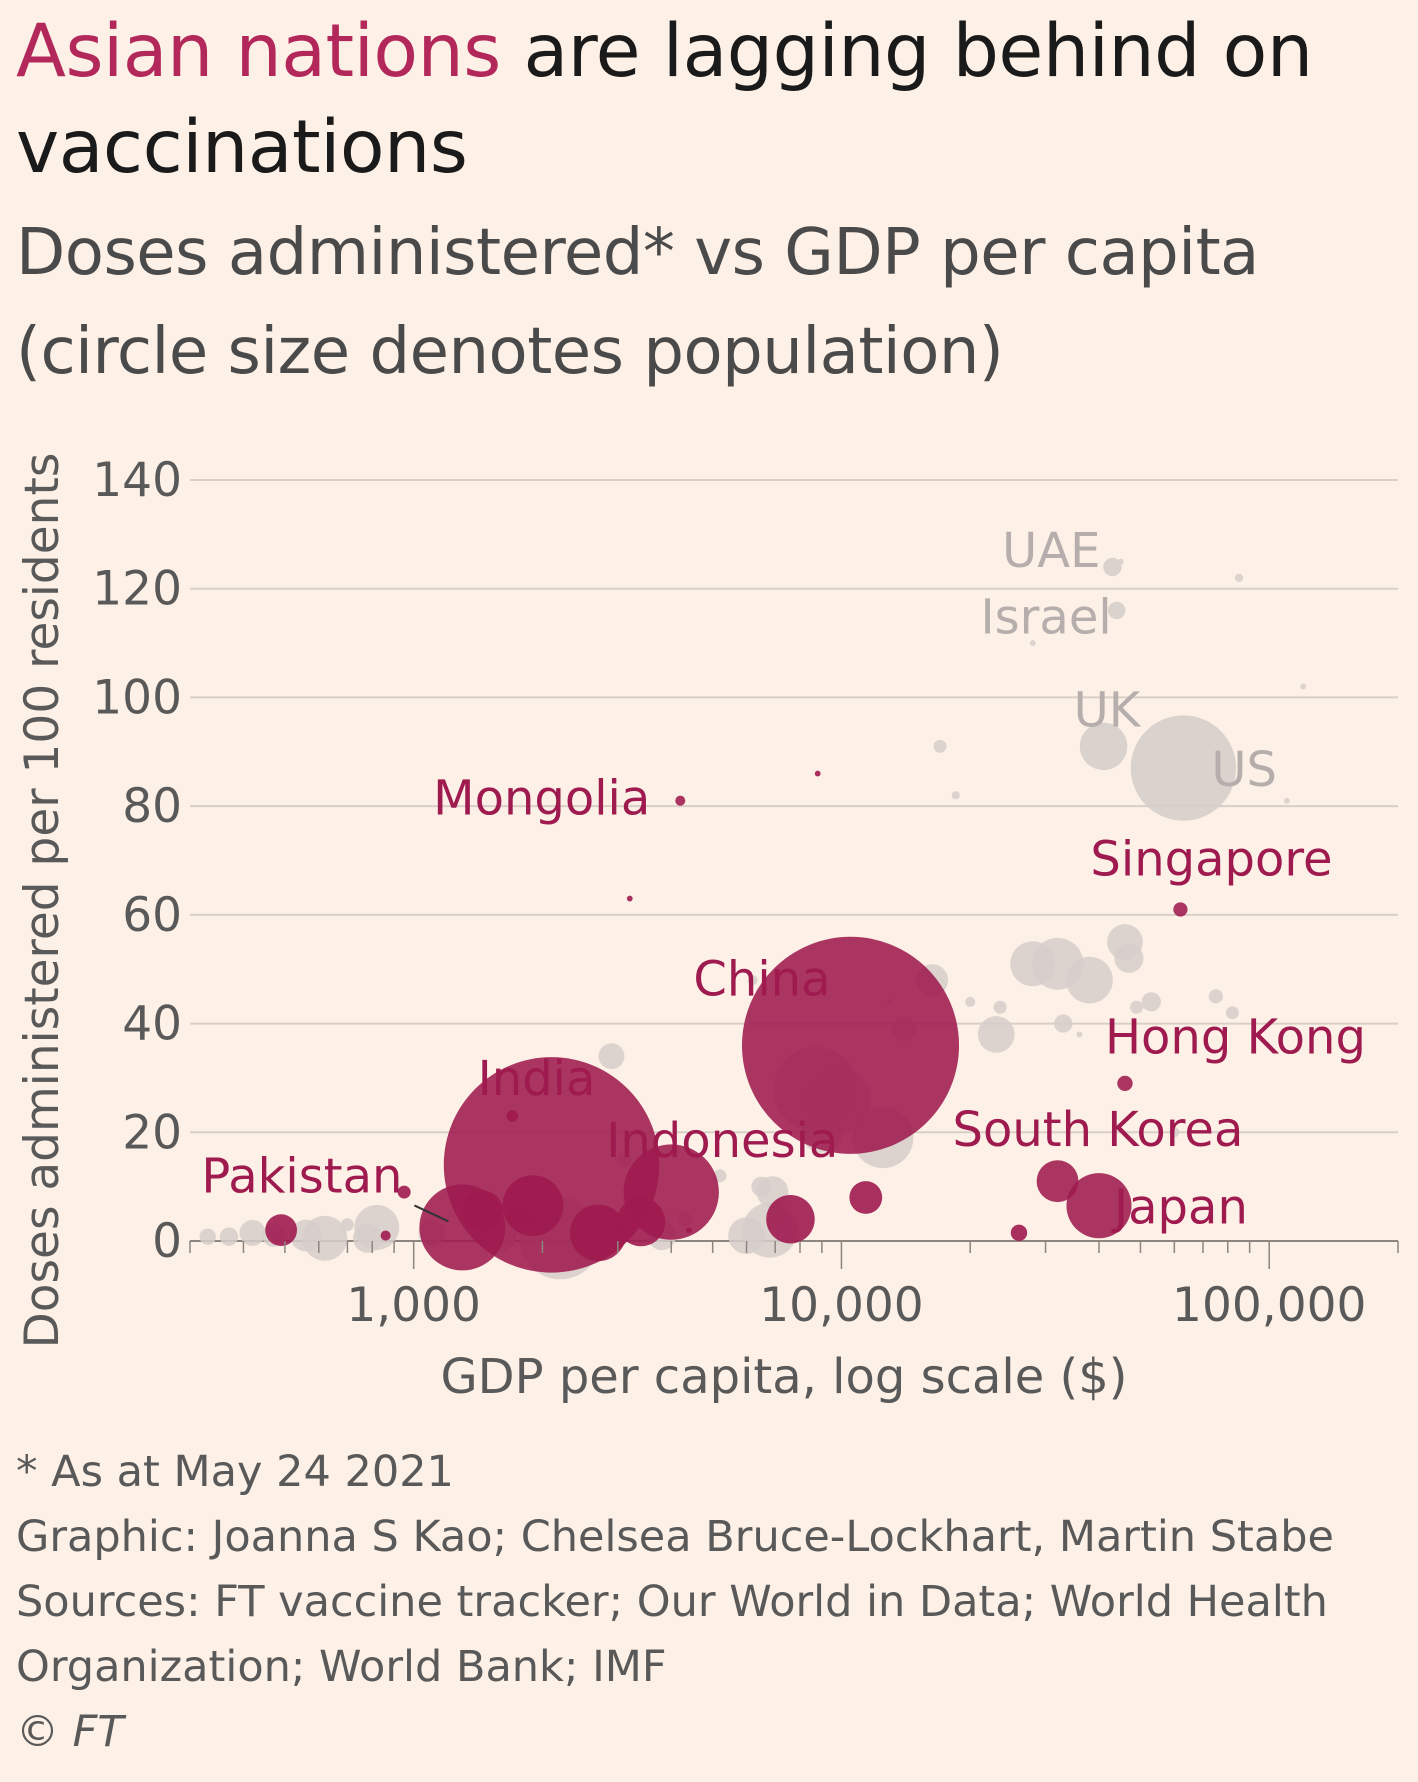 Image resolution: width=1418 pixels, height=1782 pixels. I want to click on data-point-hong-kong, so click(1125, 1083).